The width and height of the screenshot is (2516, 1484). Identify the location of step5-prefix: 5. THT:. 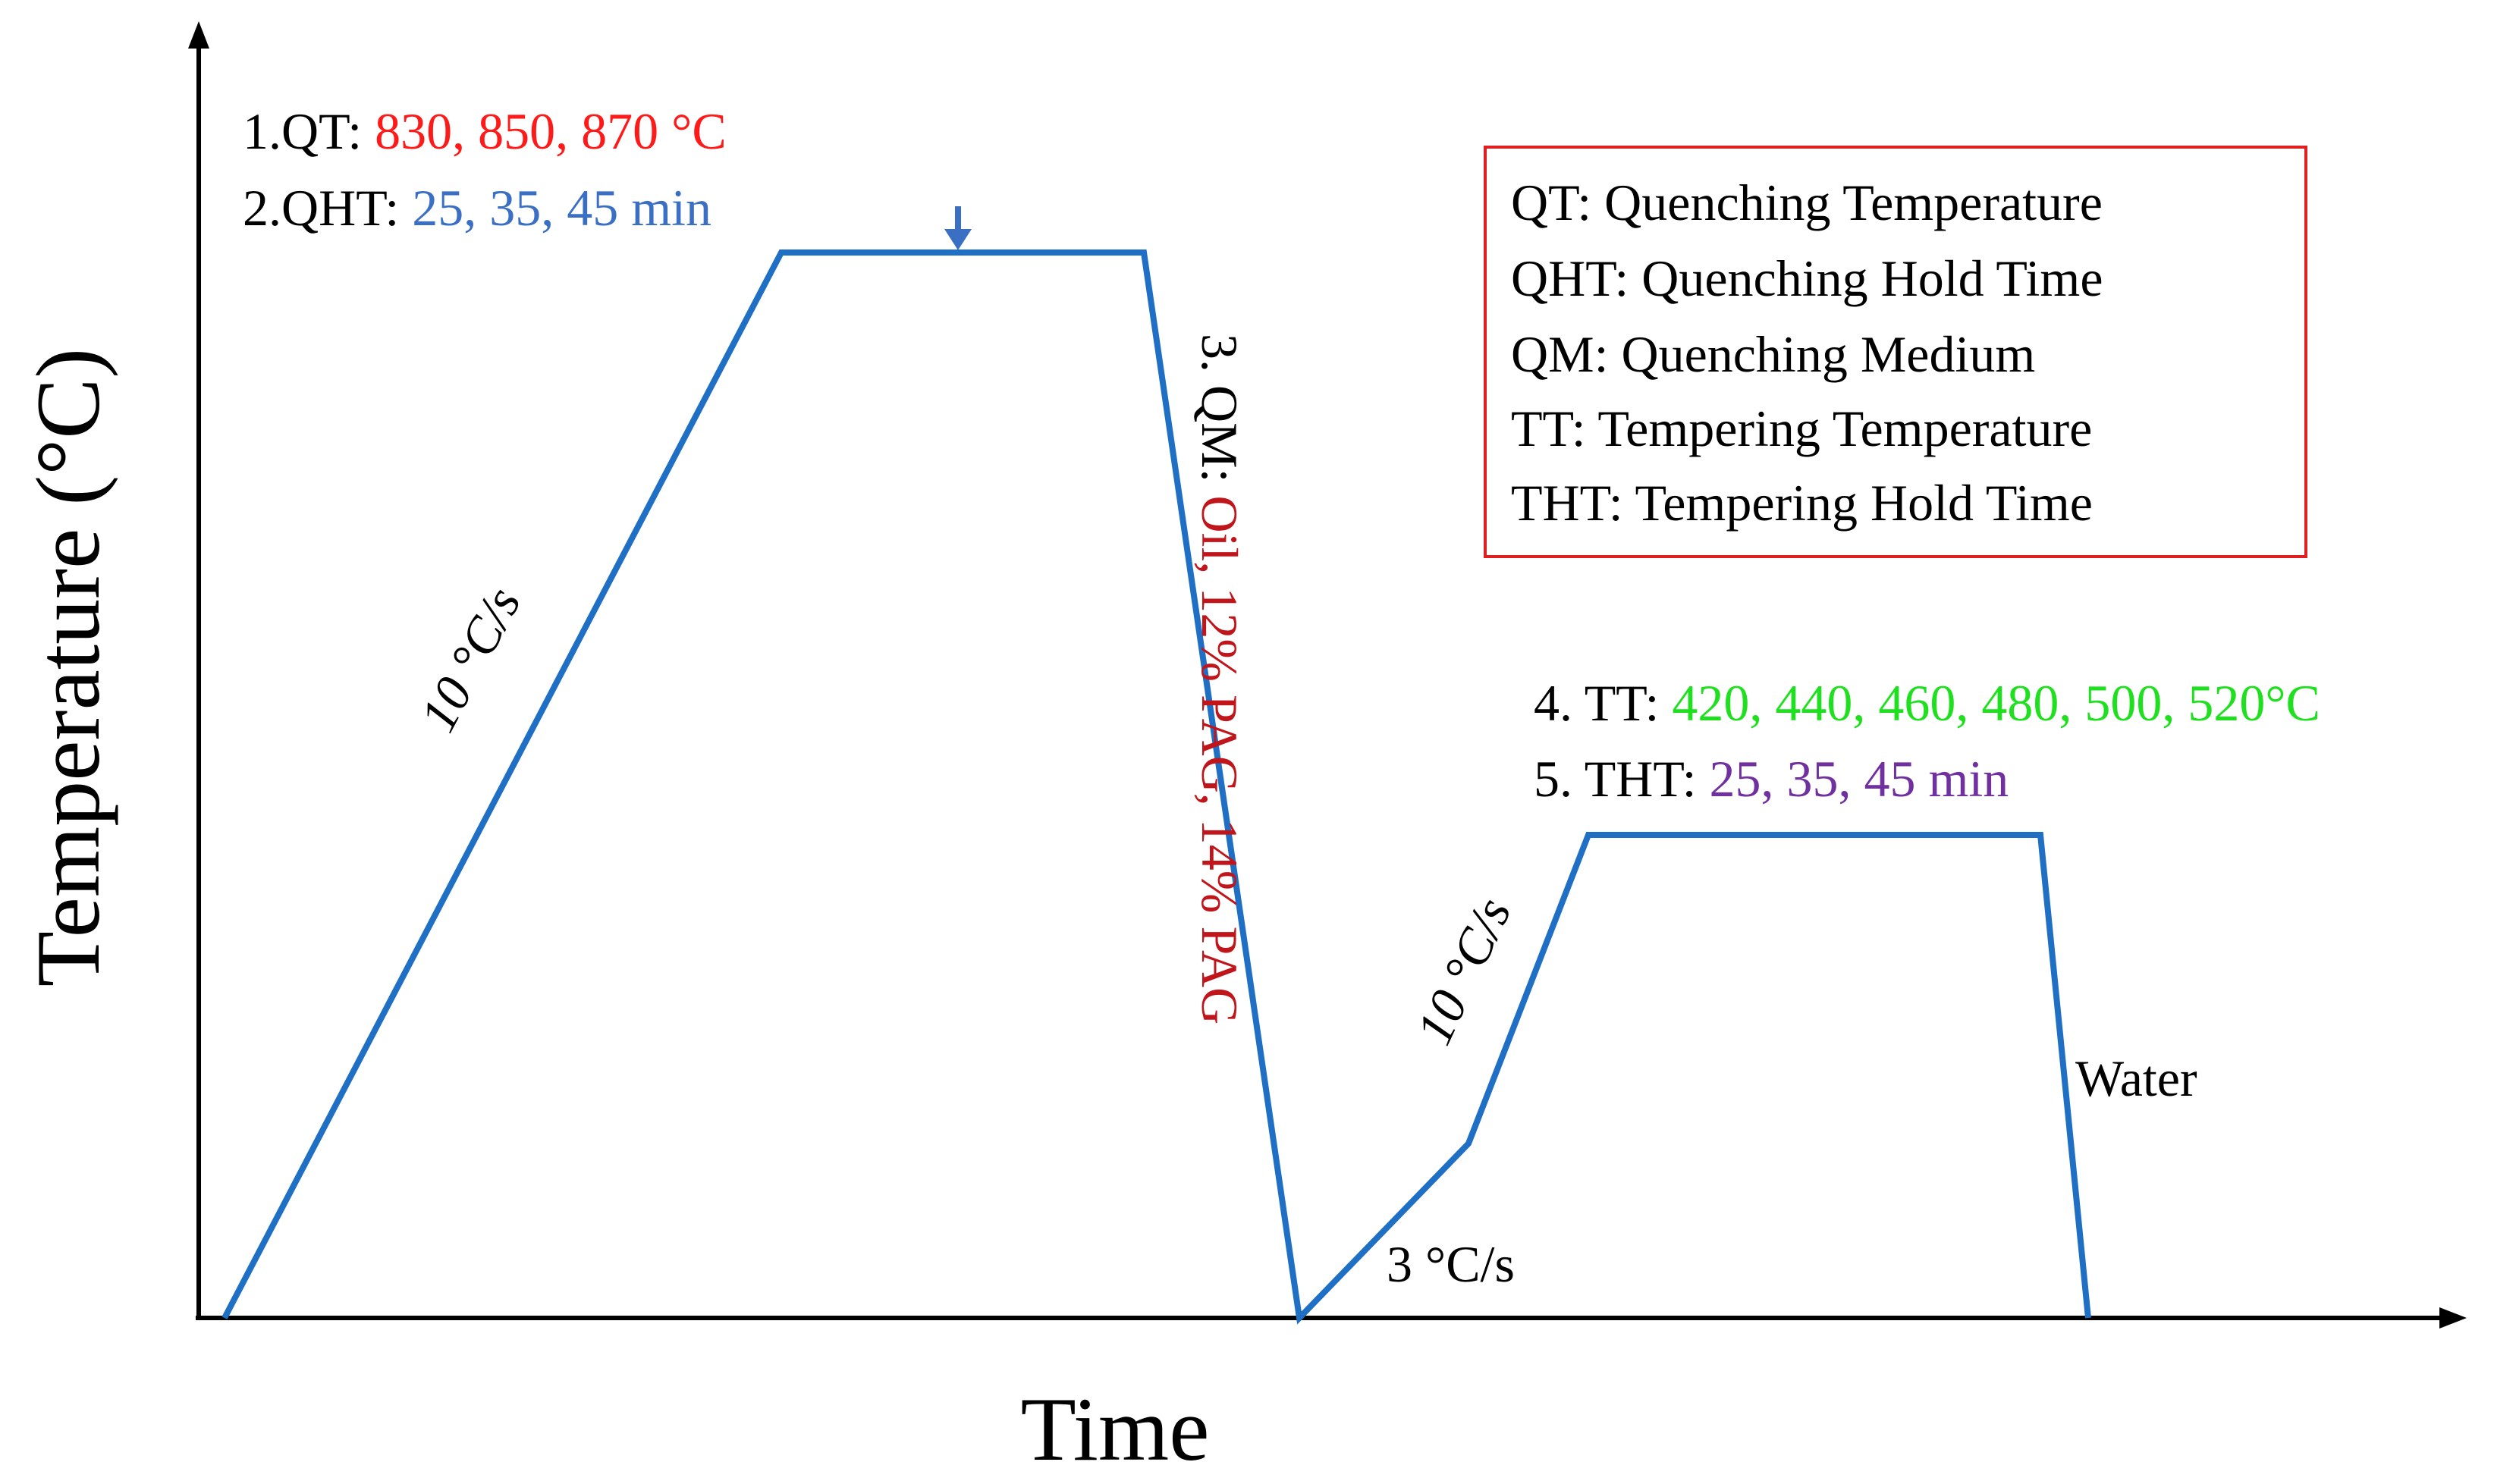
(1621, 779).